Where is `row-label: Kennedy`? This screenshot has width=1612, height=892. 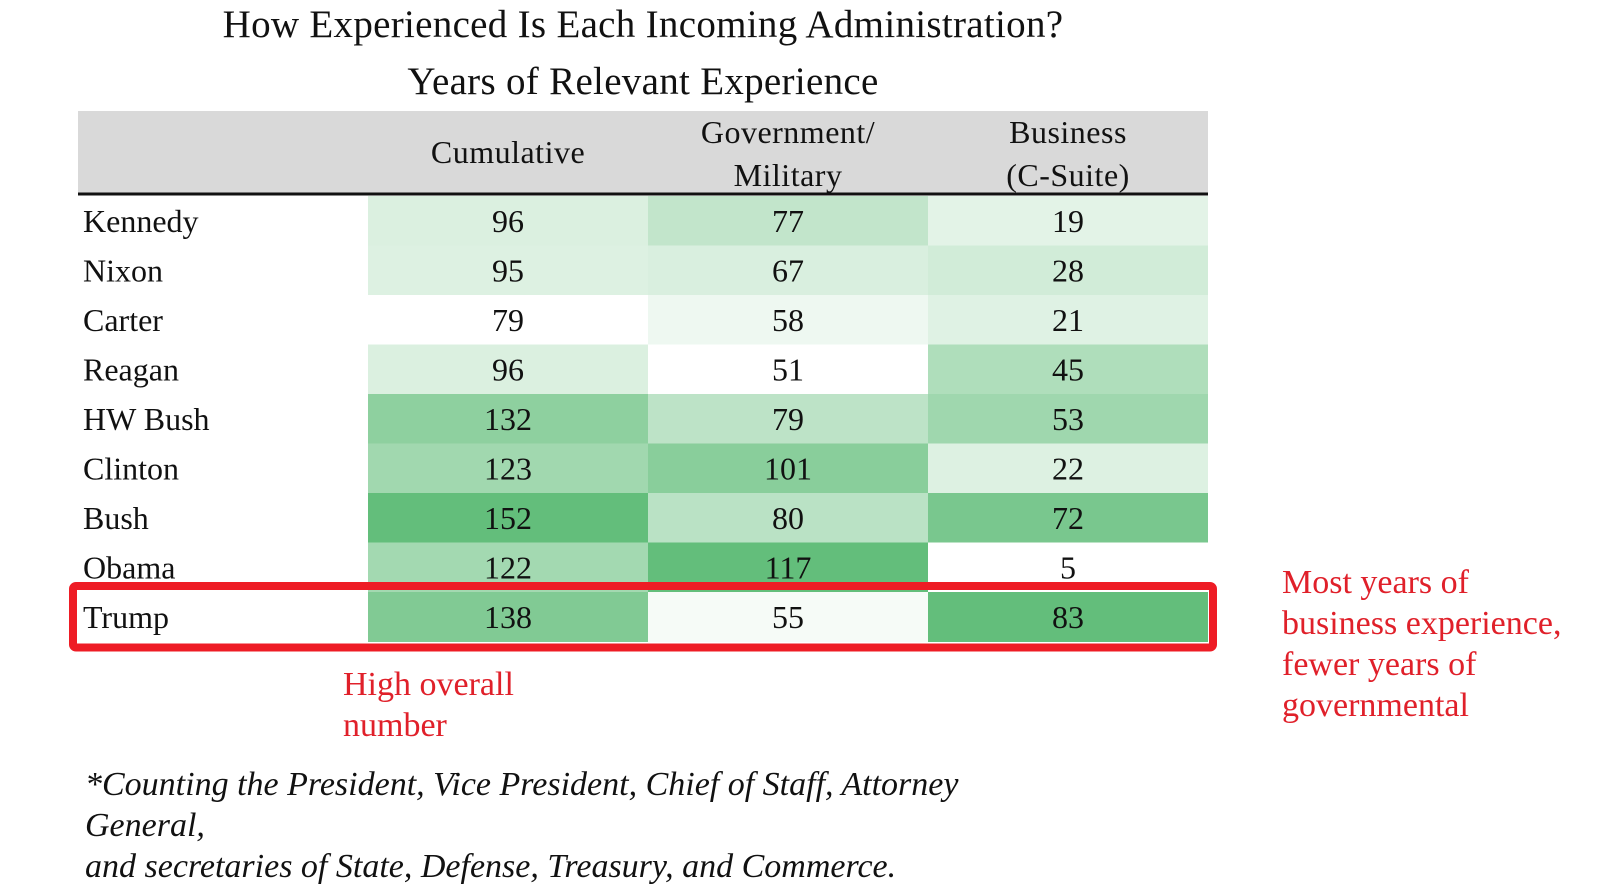 row-label: Kennedy is located at coordinates (141, 221).